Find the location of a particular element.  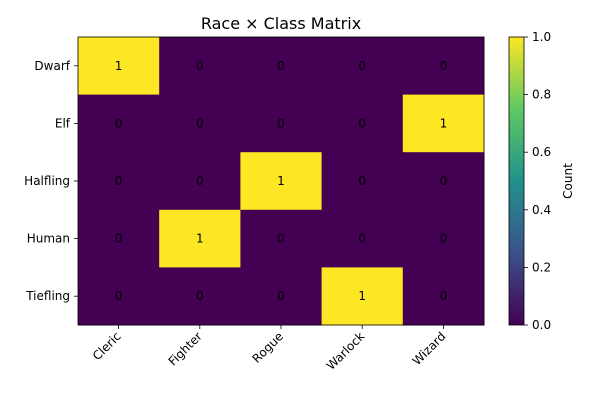

y-tick-label: Human is located at coordinates (48, 239).